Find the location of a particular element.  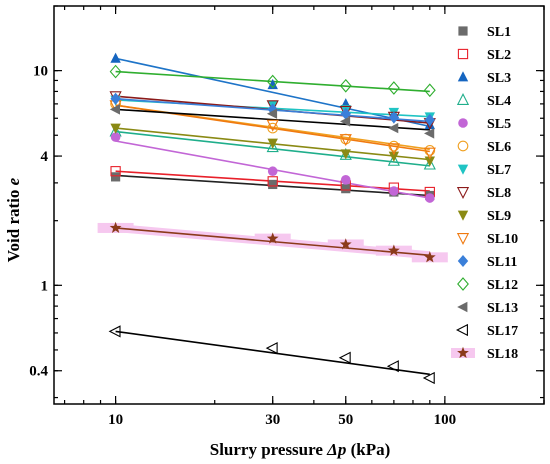

legend-label-sl17: SL17 is located at coordinates (502, 331).